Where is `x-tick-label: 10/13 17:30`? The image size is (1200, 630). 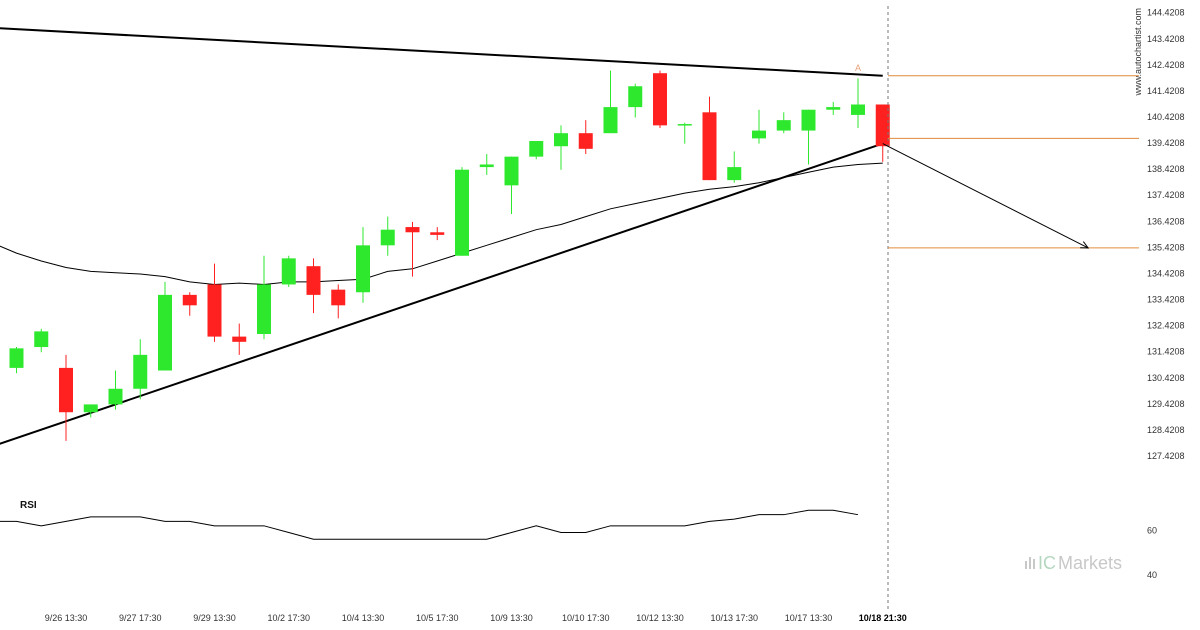
x-tick-label: 10/13 17:30 is located at coordinates (734, 618).